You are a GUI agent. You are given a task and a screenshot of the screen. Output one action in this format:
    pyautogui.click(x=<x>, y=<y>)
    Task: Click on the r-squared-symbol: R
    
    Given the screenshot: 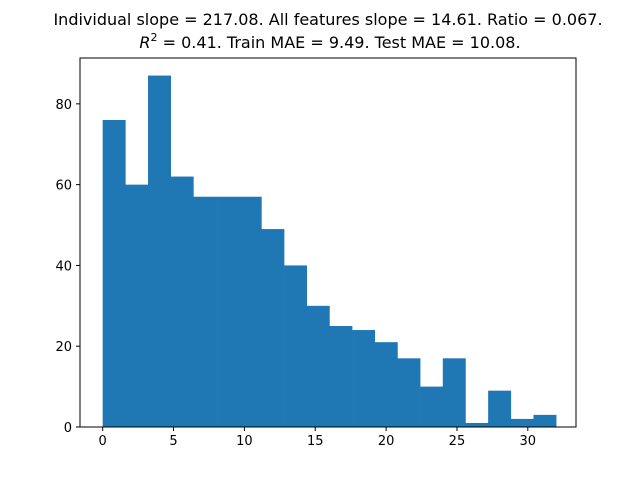 What is the action you would take?
    pyautogui.click(x=144, y=42)
    